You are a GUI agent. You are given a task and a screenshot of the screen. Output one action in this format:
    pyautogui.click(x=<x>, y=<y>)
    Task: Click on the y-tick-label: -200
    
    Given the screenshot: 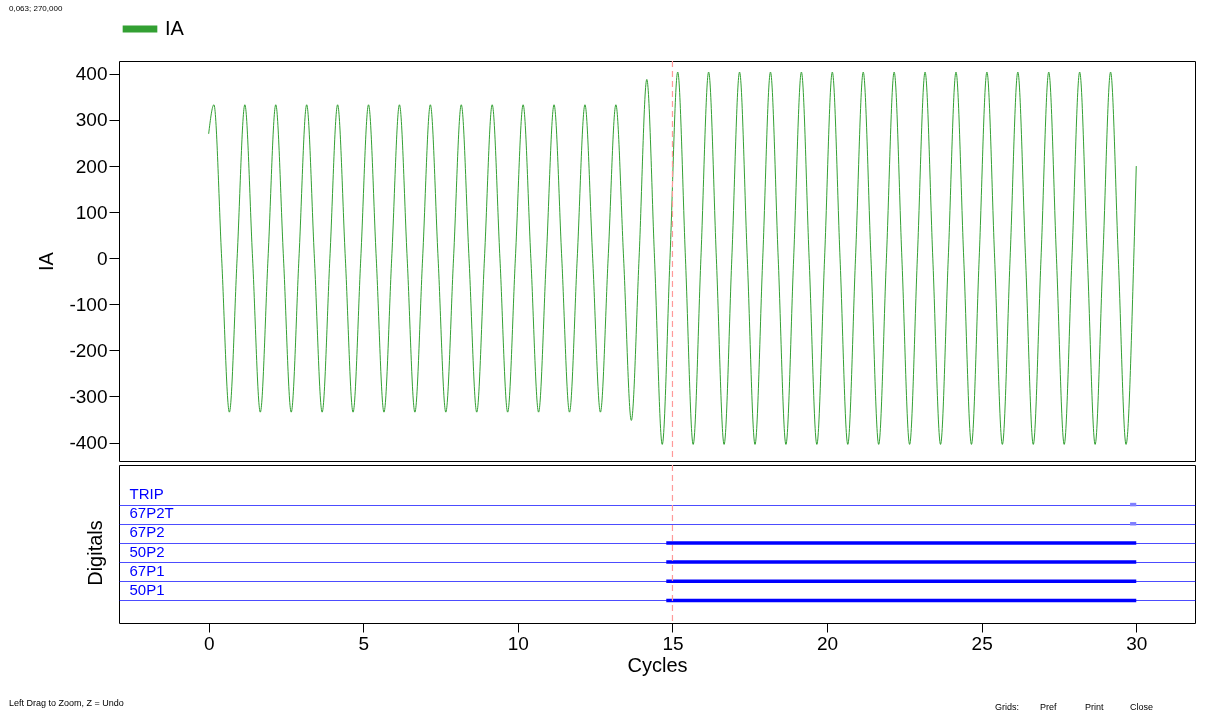 What is the action you would take?
    pyautogui.click(x=88, y=350)
    